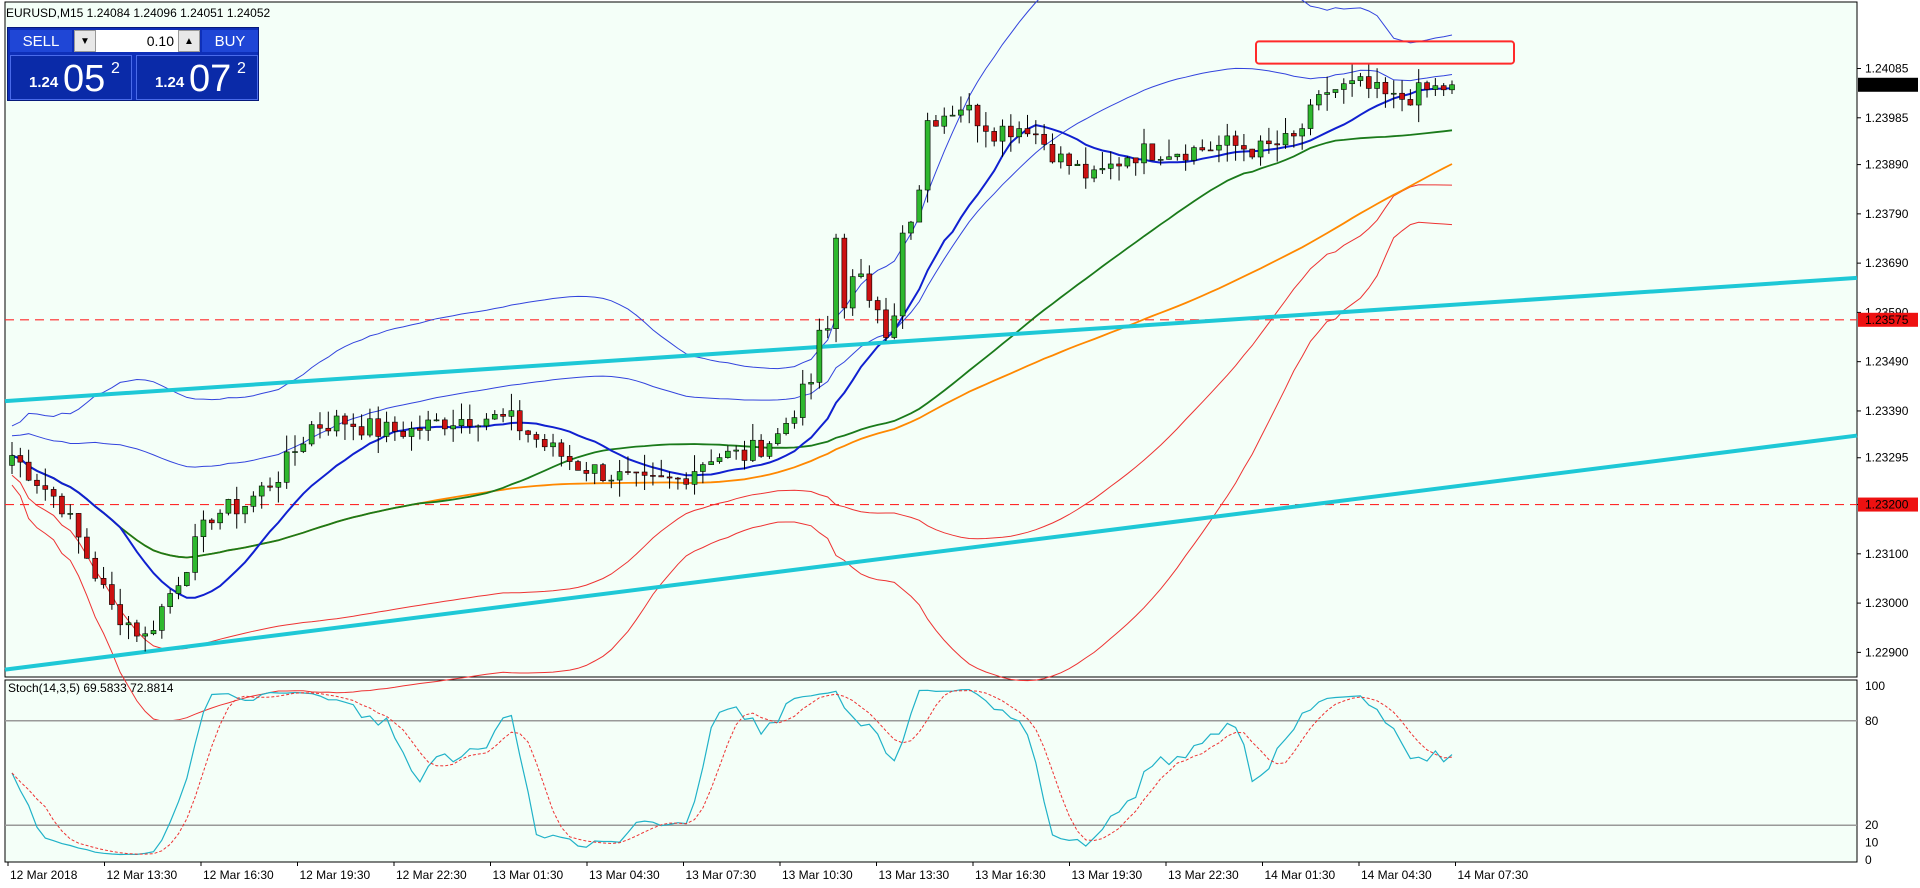 Image resolution: width=1920 pixels, height=888 pixels. Describe the element at coordinates (189, 41) in the screenshot. I see `lot-increase-icon: ▲` at that location.